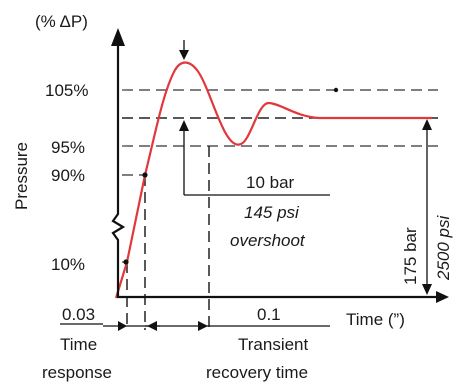 This screenshot has width=457, height=385. Describe the element at coordinates (68, 147) in the screenshot. I see `level-95-label: 95%` at that location.